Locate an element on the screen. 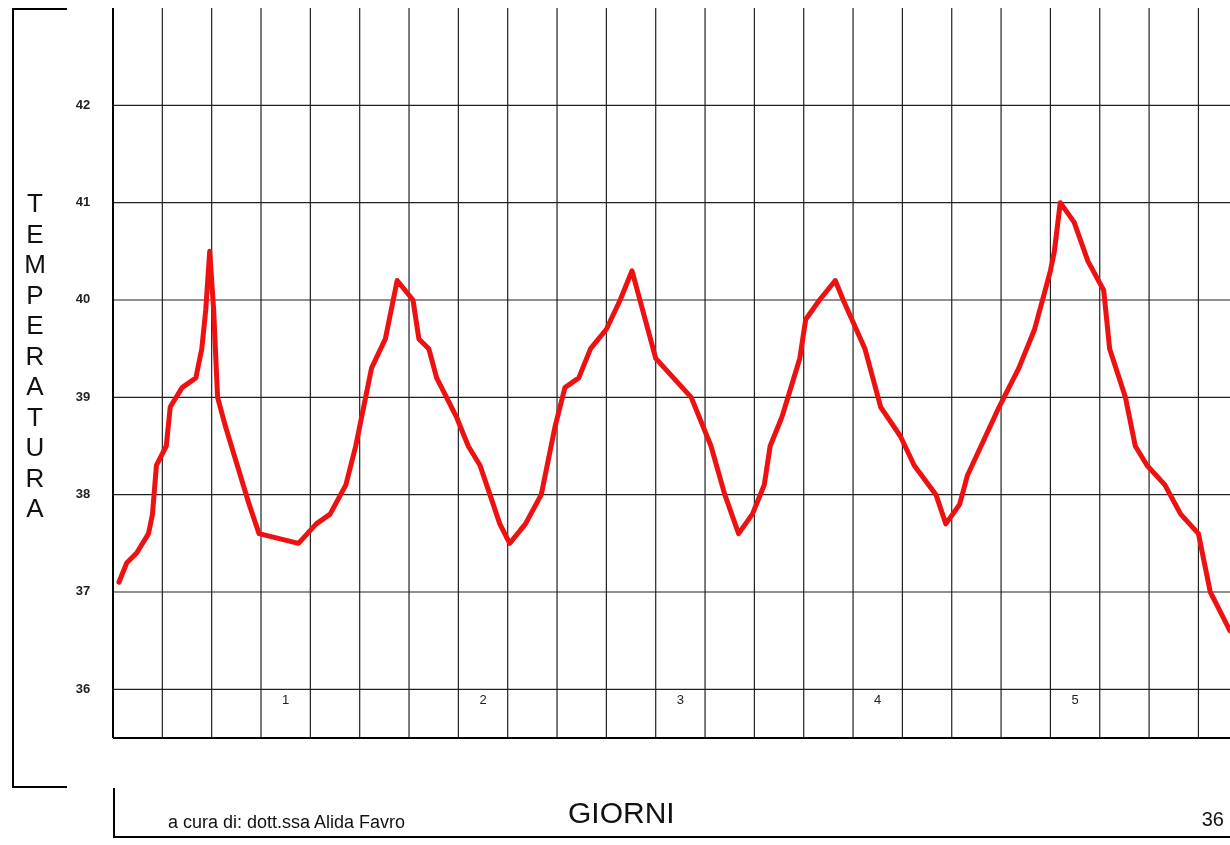 This screenshot has height=845, width=1230. x-tick-label: 2 is located at coordinates (483, 699).